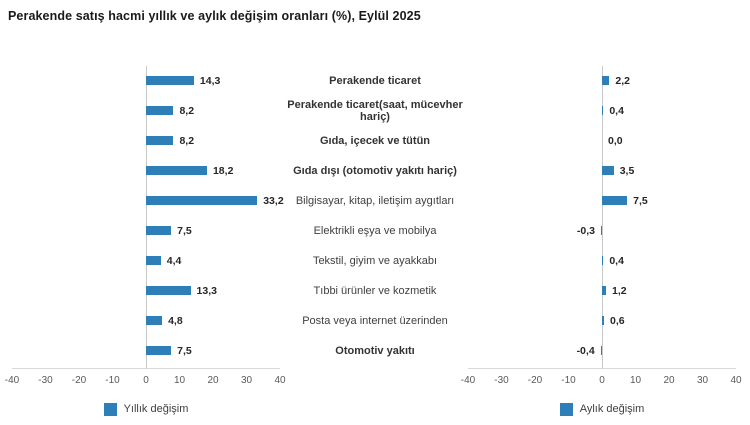 The image size is (750, 425). I want to click on value-label: 0,6, so click(617, 321).